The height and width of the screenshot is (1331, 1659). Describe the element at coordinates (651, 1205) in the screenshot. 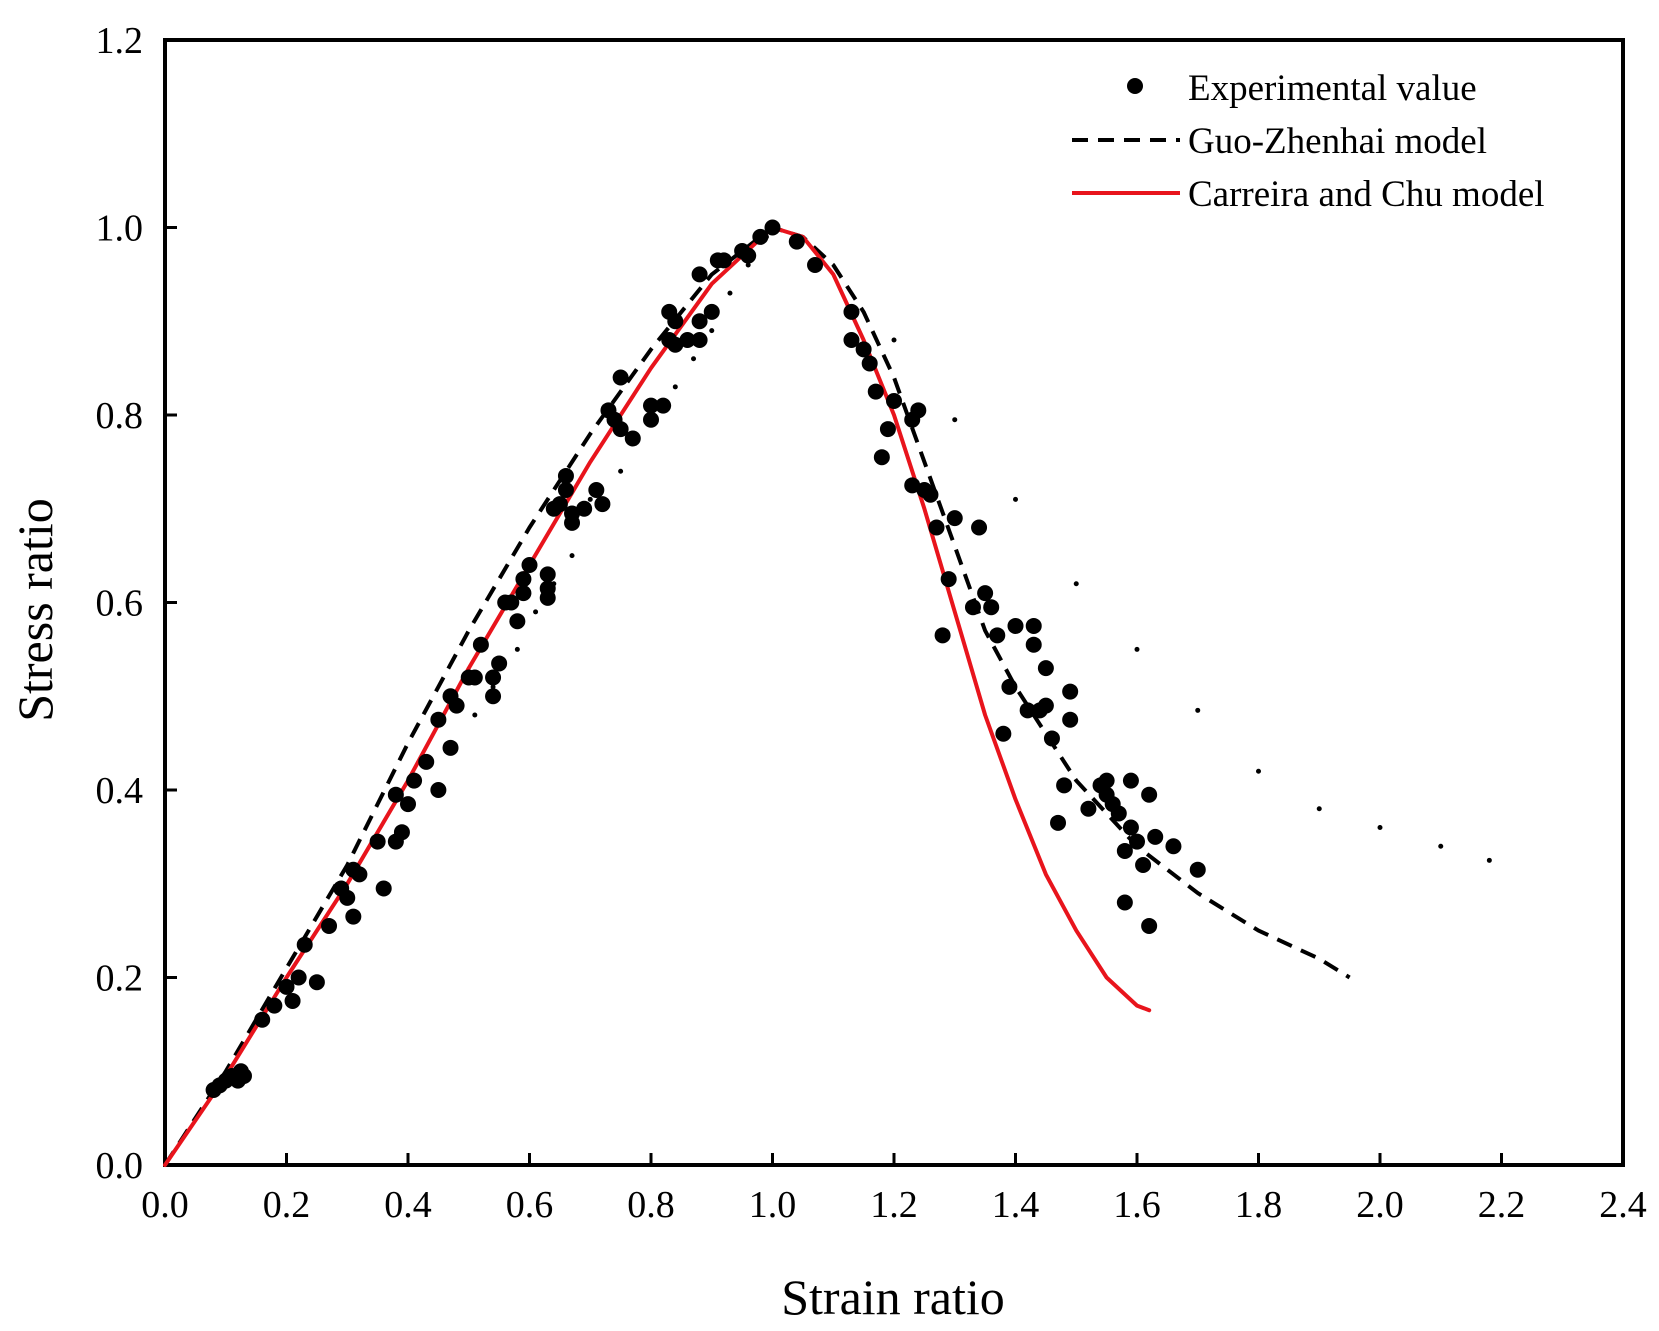

I see `x-tick-label: 0.8` at that location.